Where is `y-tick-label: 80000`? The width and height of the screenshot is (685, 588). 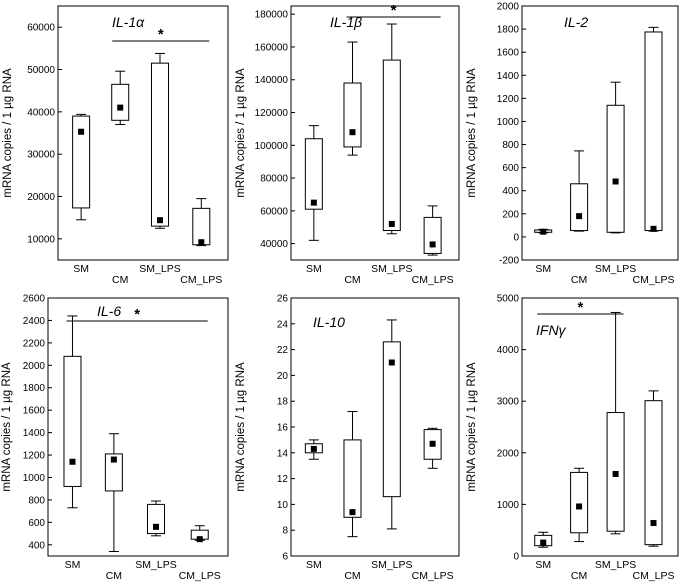
y-tick-label: 80000 is located at coordinates (274, 179).